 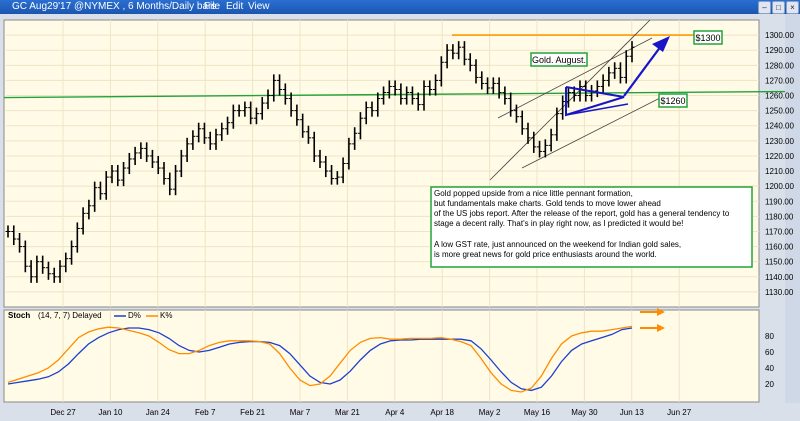 What do you see at coordinates (792, 7) in the screenshot?
I see `close-icon: ×` at bounding box center [792, 7].